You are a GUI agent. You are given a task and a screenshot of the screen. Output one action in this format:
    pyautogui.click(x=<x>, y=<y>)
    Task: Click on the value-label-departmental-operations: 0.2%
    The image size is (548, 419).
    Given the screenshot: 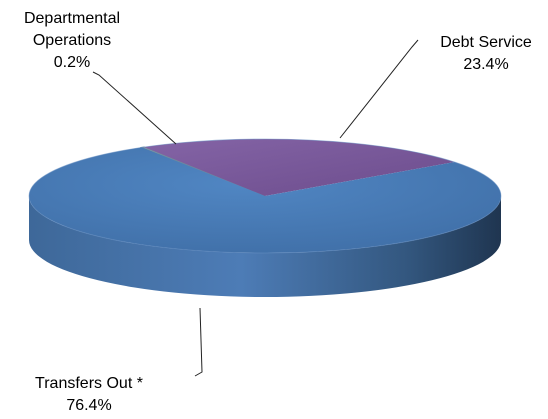 What is the action you would take?
    pyautogui.click(x=72, y=62)
    